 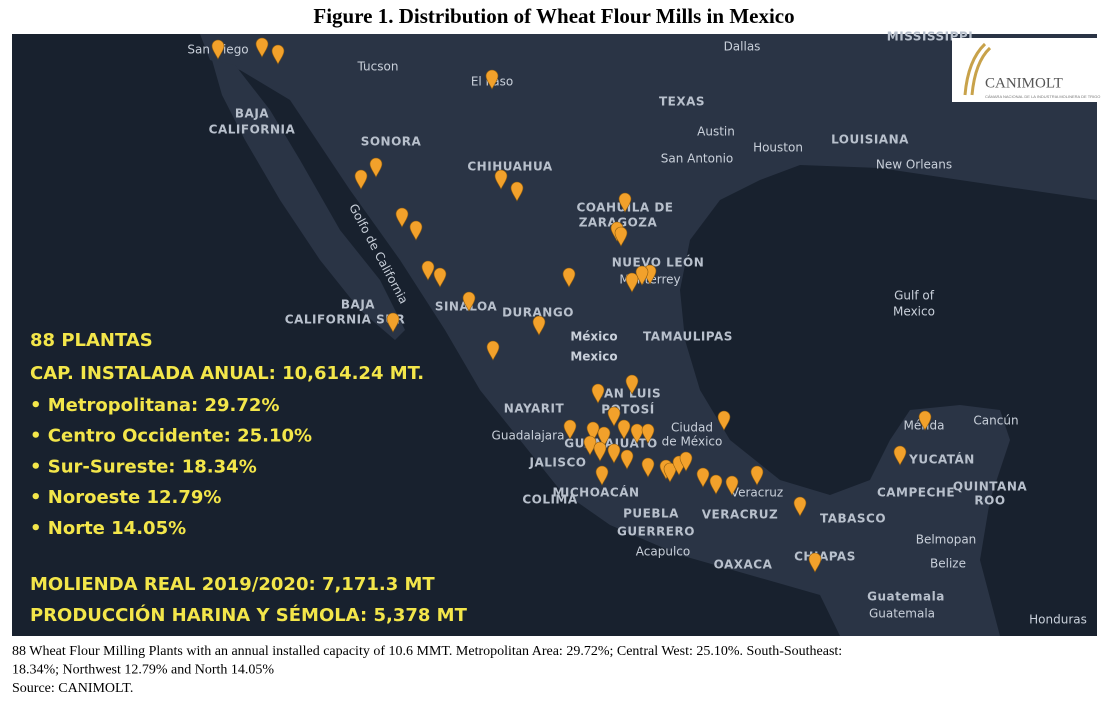 What do you see at coordinates (663, 552) in the screenshot?
I see `map-label: Acapulco` at bounding box center [663, 552].